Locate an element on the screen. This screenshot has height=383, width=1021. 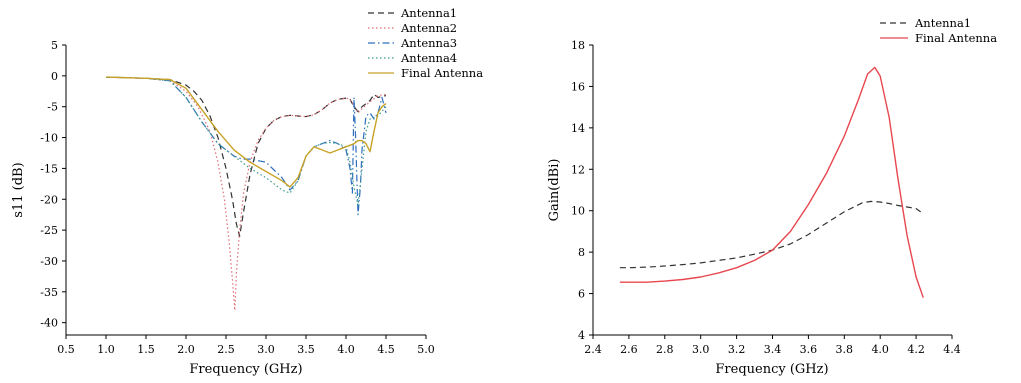
x-tick-label: 2.8 is located at coordinates (665, 349).